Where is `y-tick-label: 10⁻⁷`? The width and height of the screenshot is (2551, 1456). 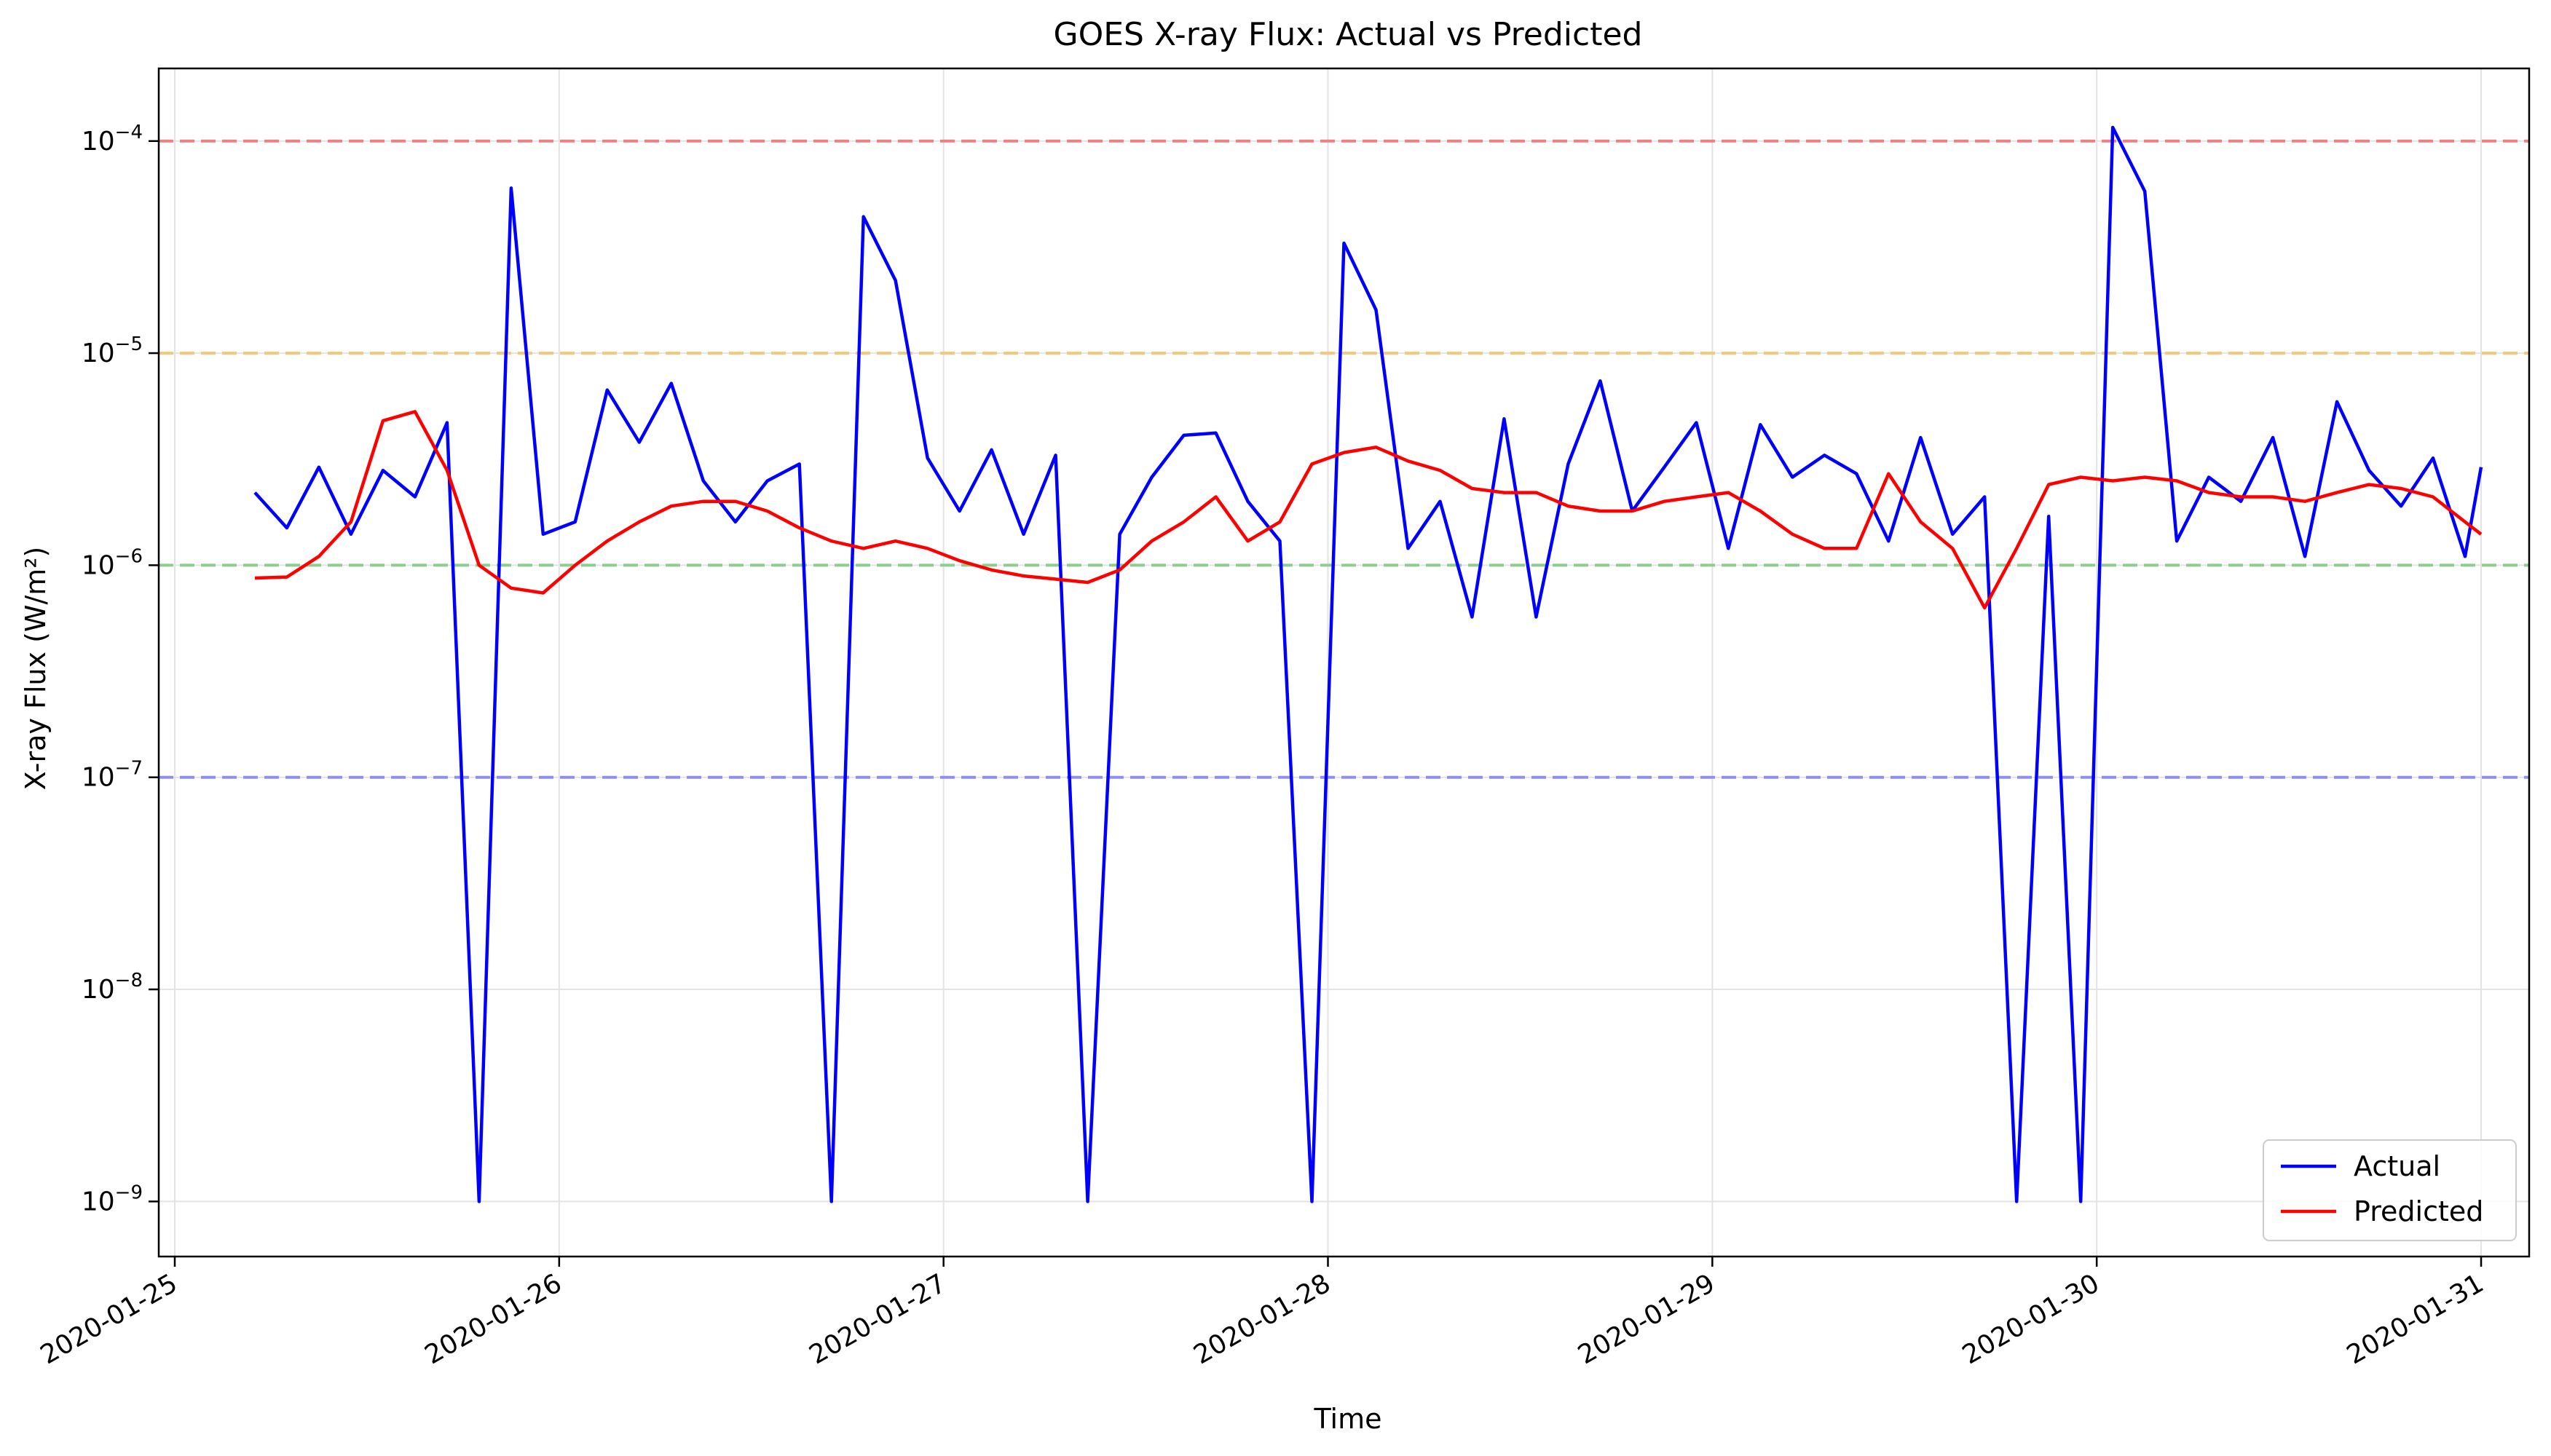
y-tick-label: 10⁻⁷ is located at coordinates (113, 775).